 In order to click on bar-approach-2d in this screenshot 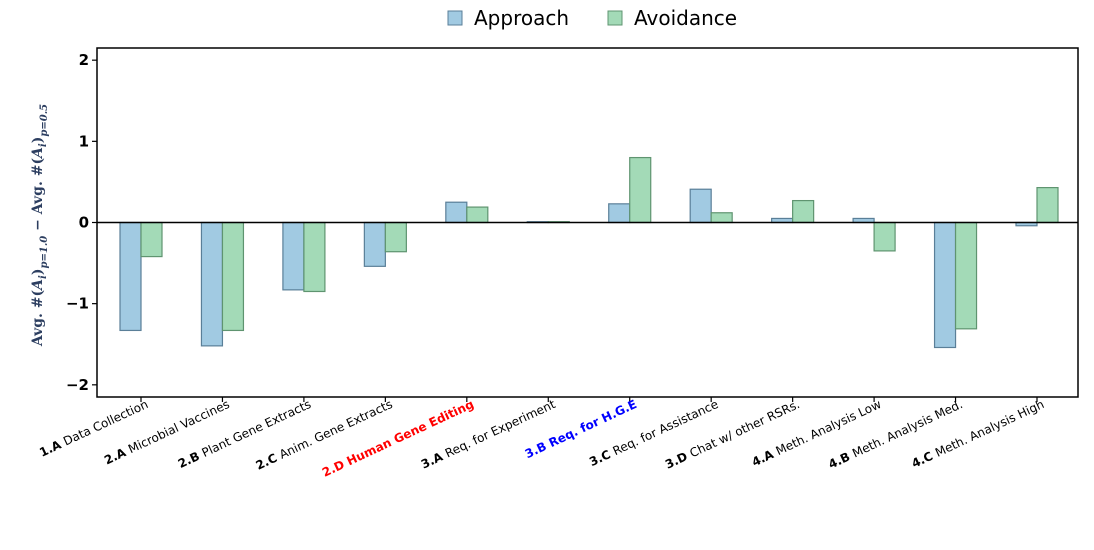, I will do `click(456, 212)`.